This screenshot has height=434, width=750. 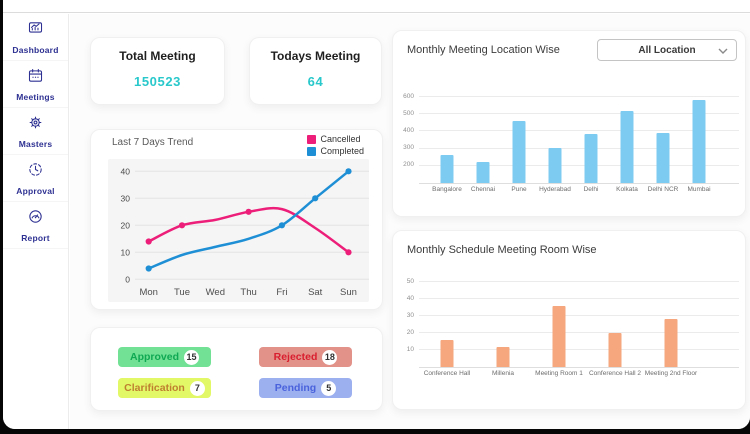 I want to click on sidebar: Dashboard Meetings, so click(x=36, y=221).